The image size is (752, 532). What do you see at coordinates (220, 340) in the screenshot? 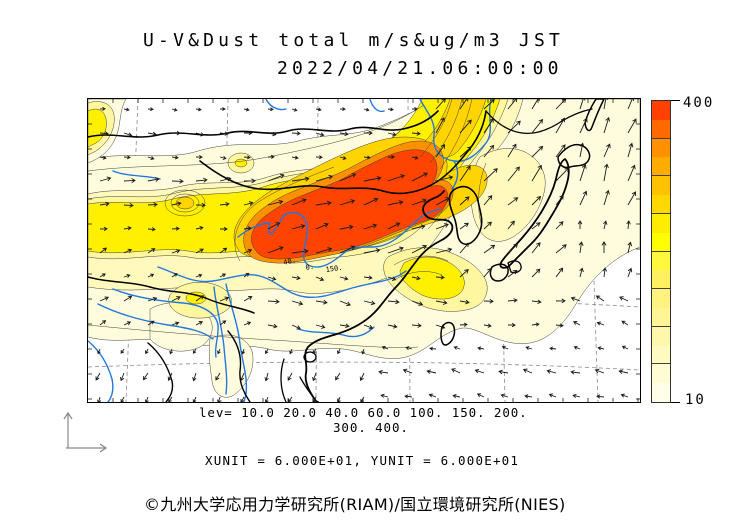
I see `river-salween` at bounding box center [220, 340].